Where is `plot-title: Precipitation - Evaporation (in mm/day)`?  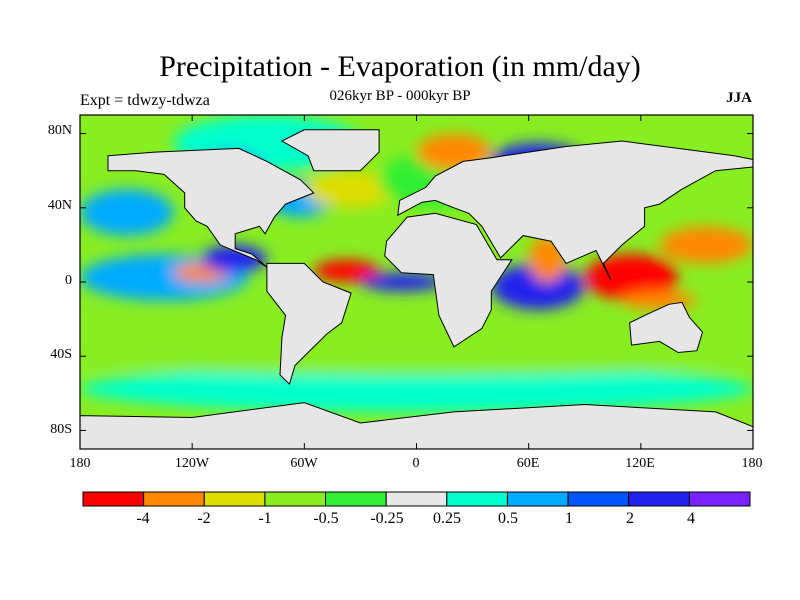
plot-title: Precipitation - Evaporation (in mm/day) is located at coordinates (400, 66).